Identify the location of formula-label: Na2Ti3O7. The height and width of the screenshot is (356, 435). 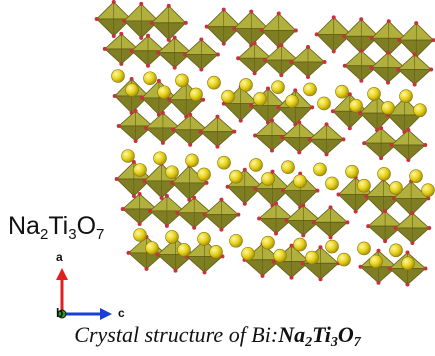
(56, 227).